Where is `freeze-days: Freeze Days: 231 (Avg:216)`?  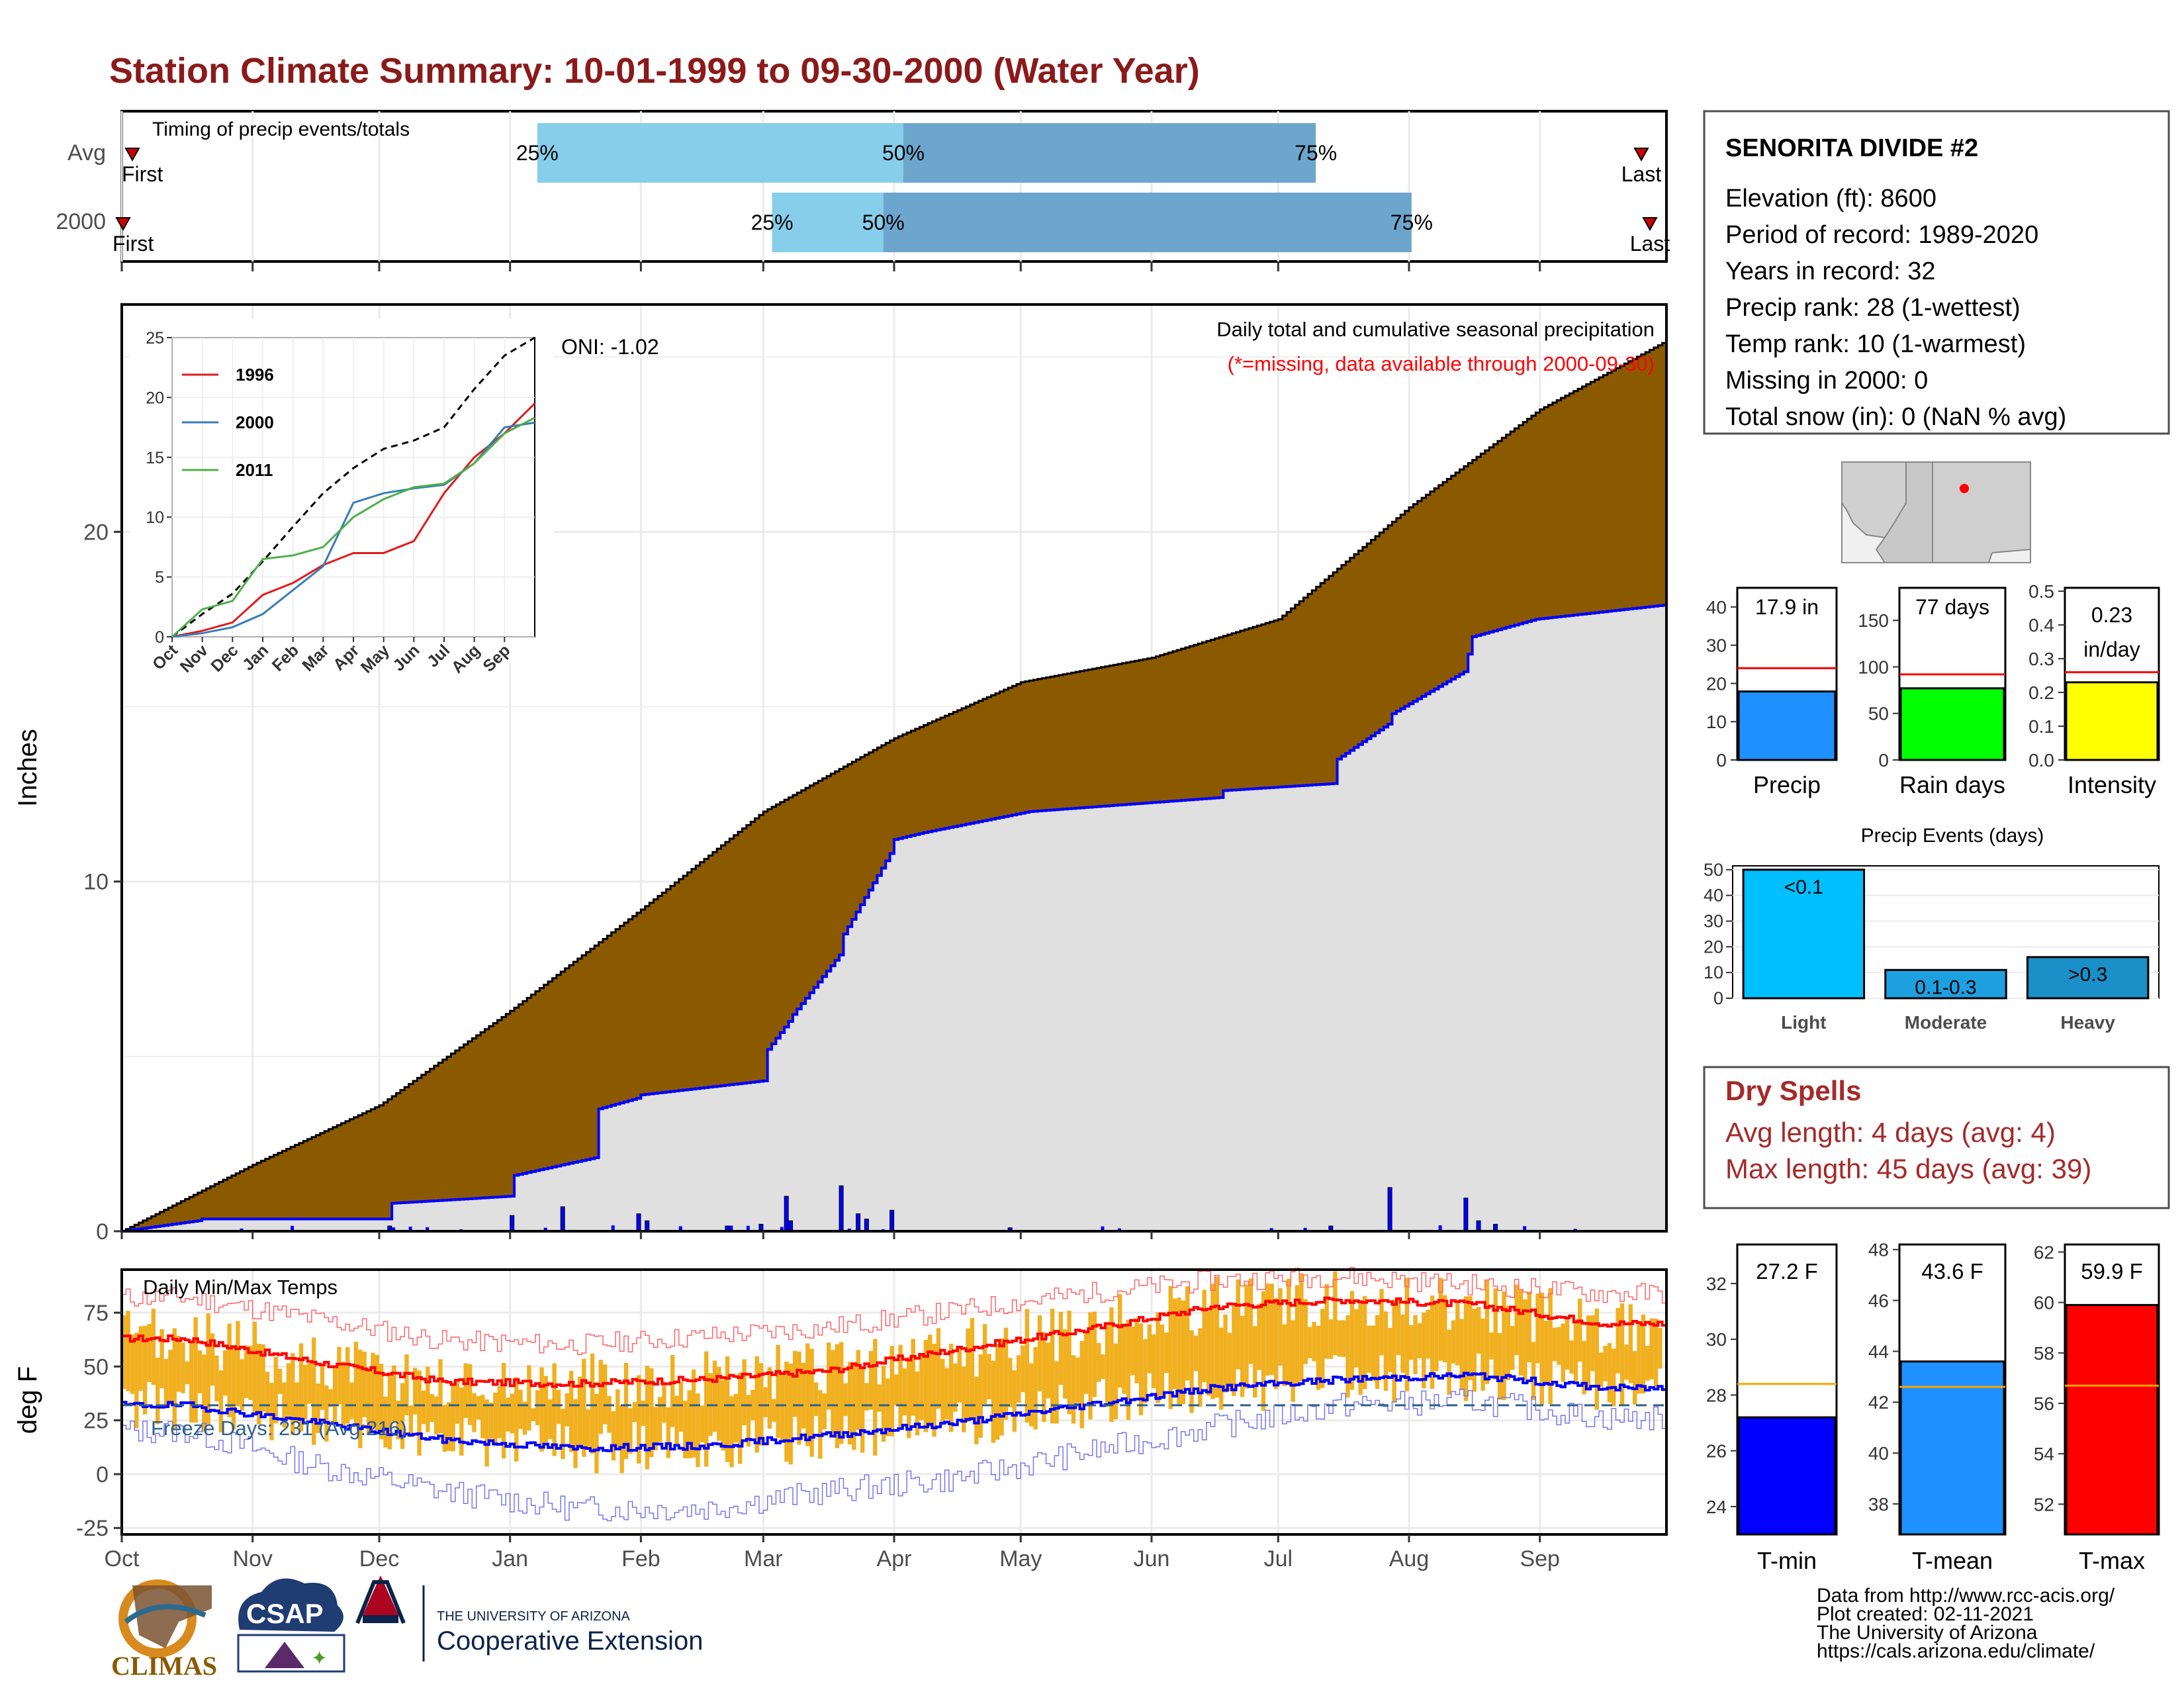
freeze-days: Freeze Days: 231 (Avg:216) is located at coordinates (279, 1428).